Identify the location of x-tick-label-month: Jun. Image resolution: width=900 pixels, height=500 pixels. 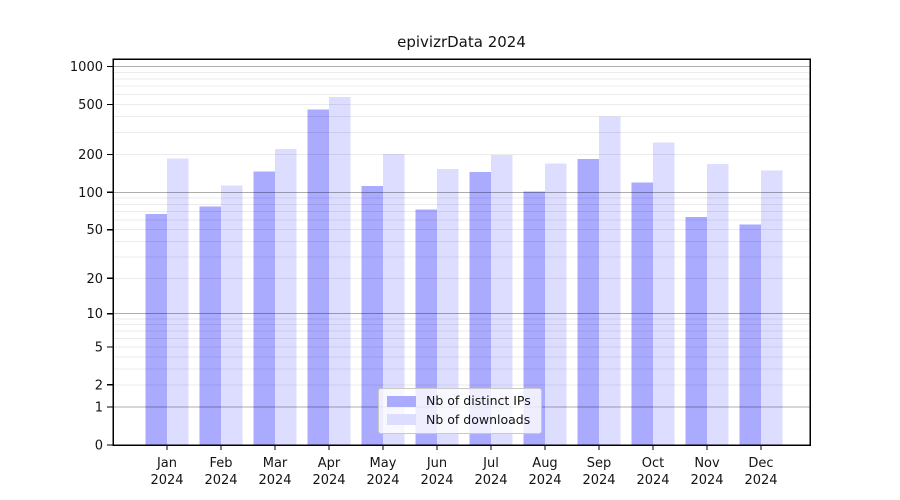
(436, 463).